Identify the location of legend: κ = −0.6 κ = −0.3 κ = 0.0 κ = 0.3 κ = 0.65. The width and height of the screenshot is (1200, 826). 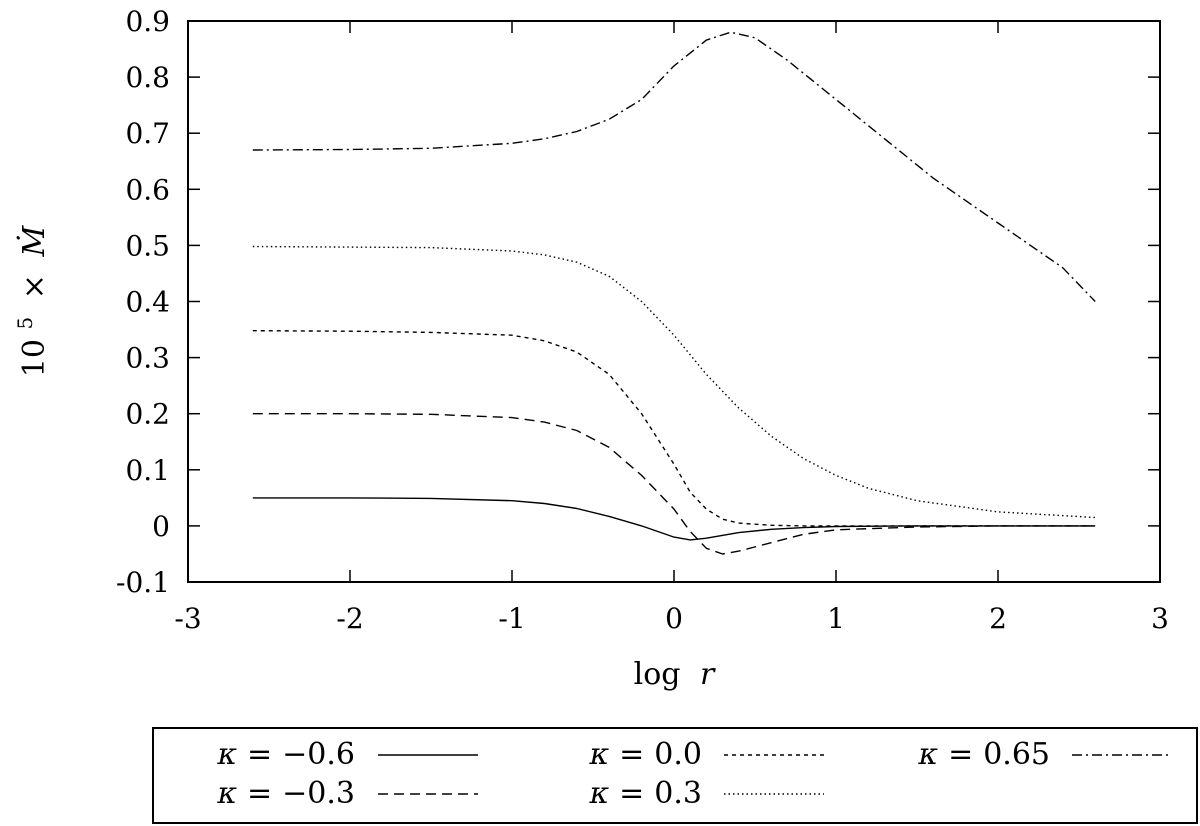
(675, 775).